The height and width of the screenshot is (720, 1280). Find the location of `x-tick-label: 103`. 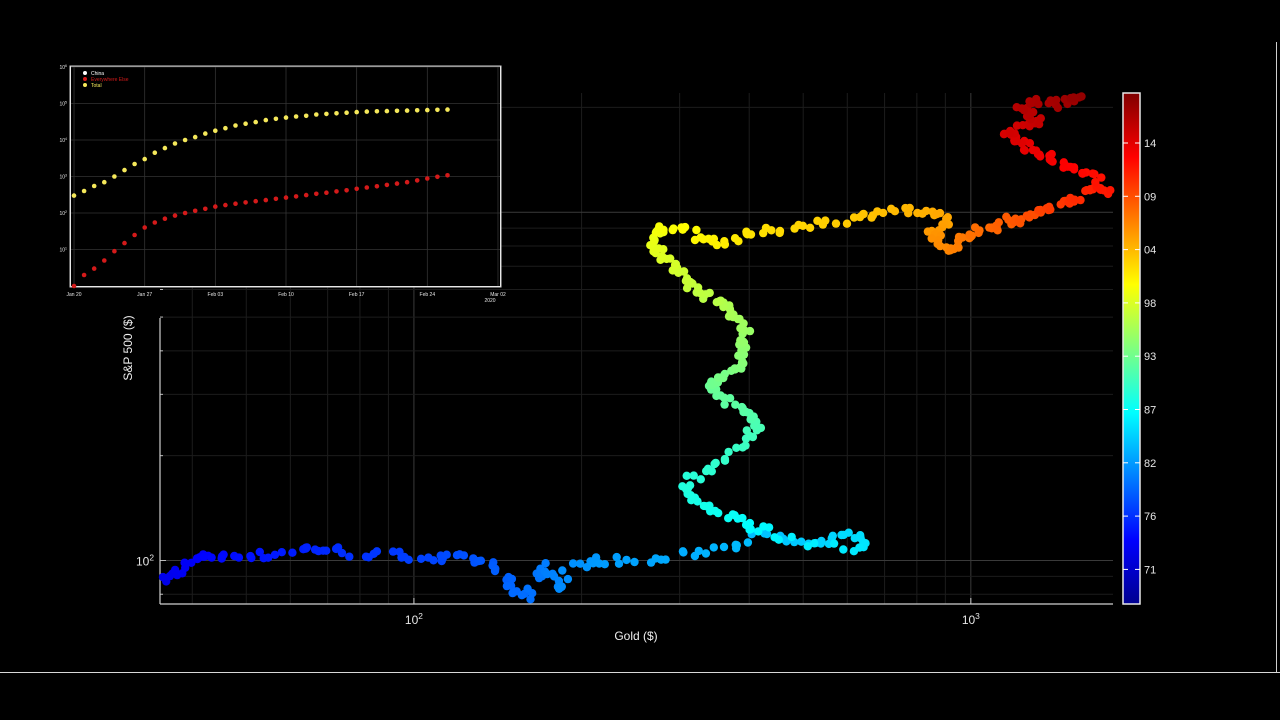

x-tick-label: 103 is located at coordinates (971, 619).